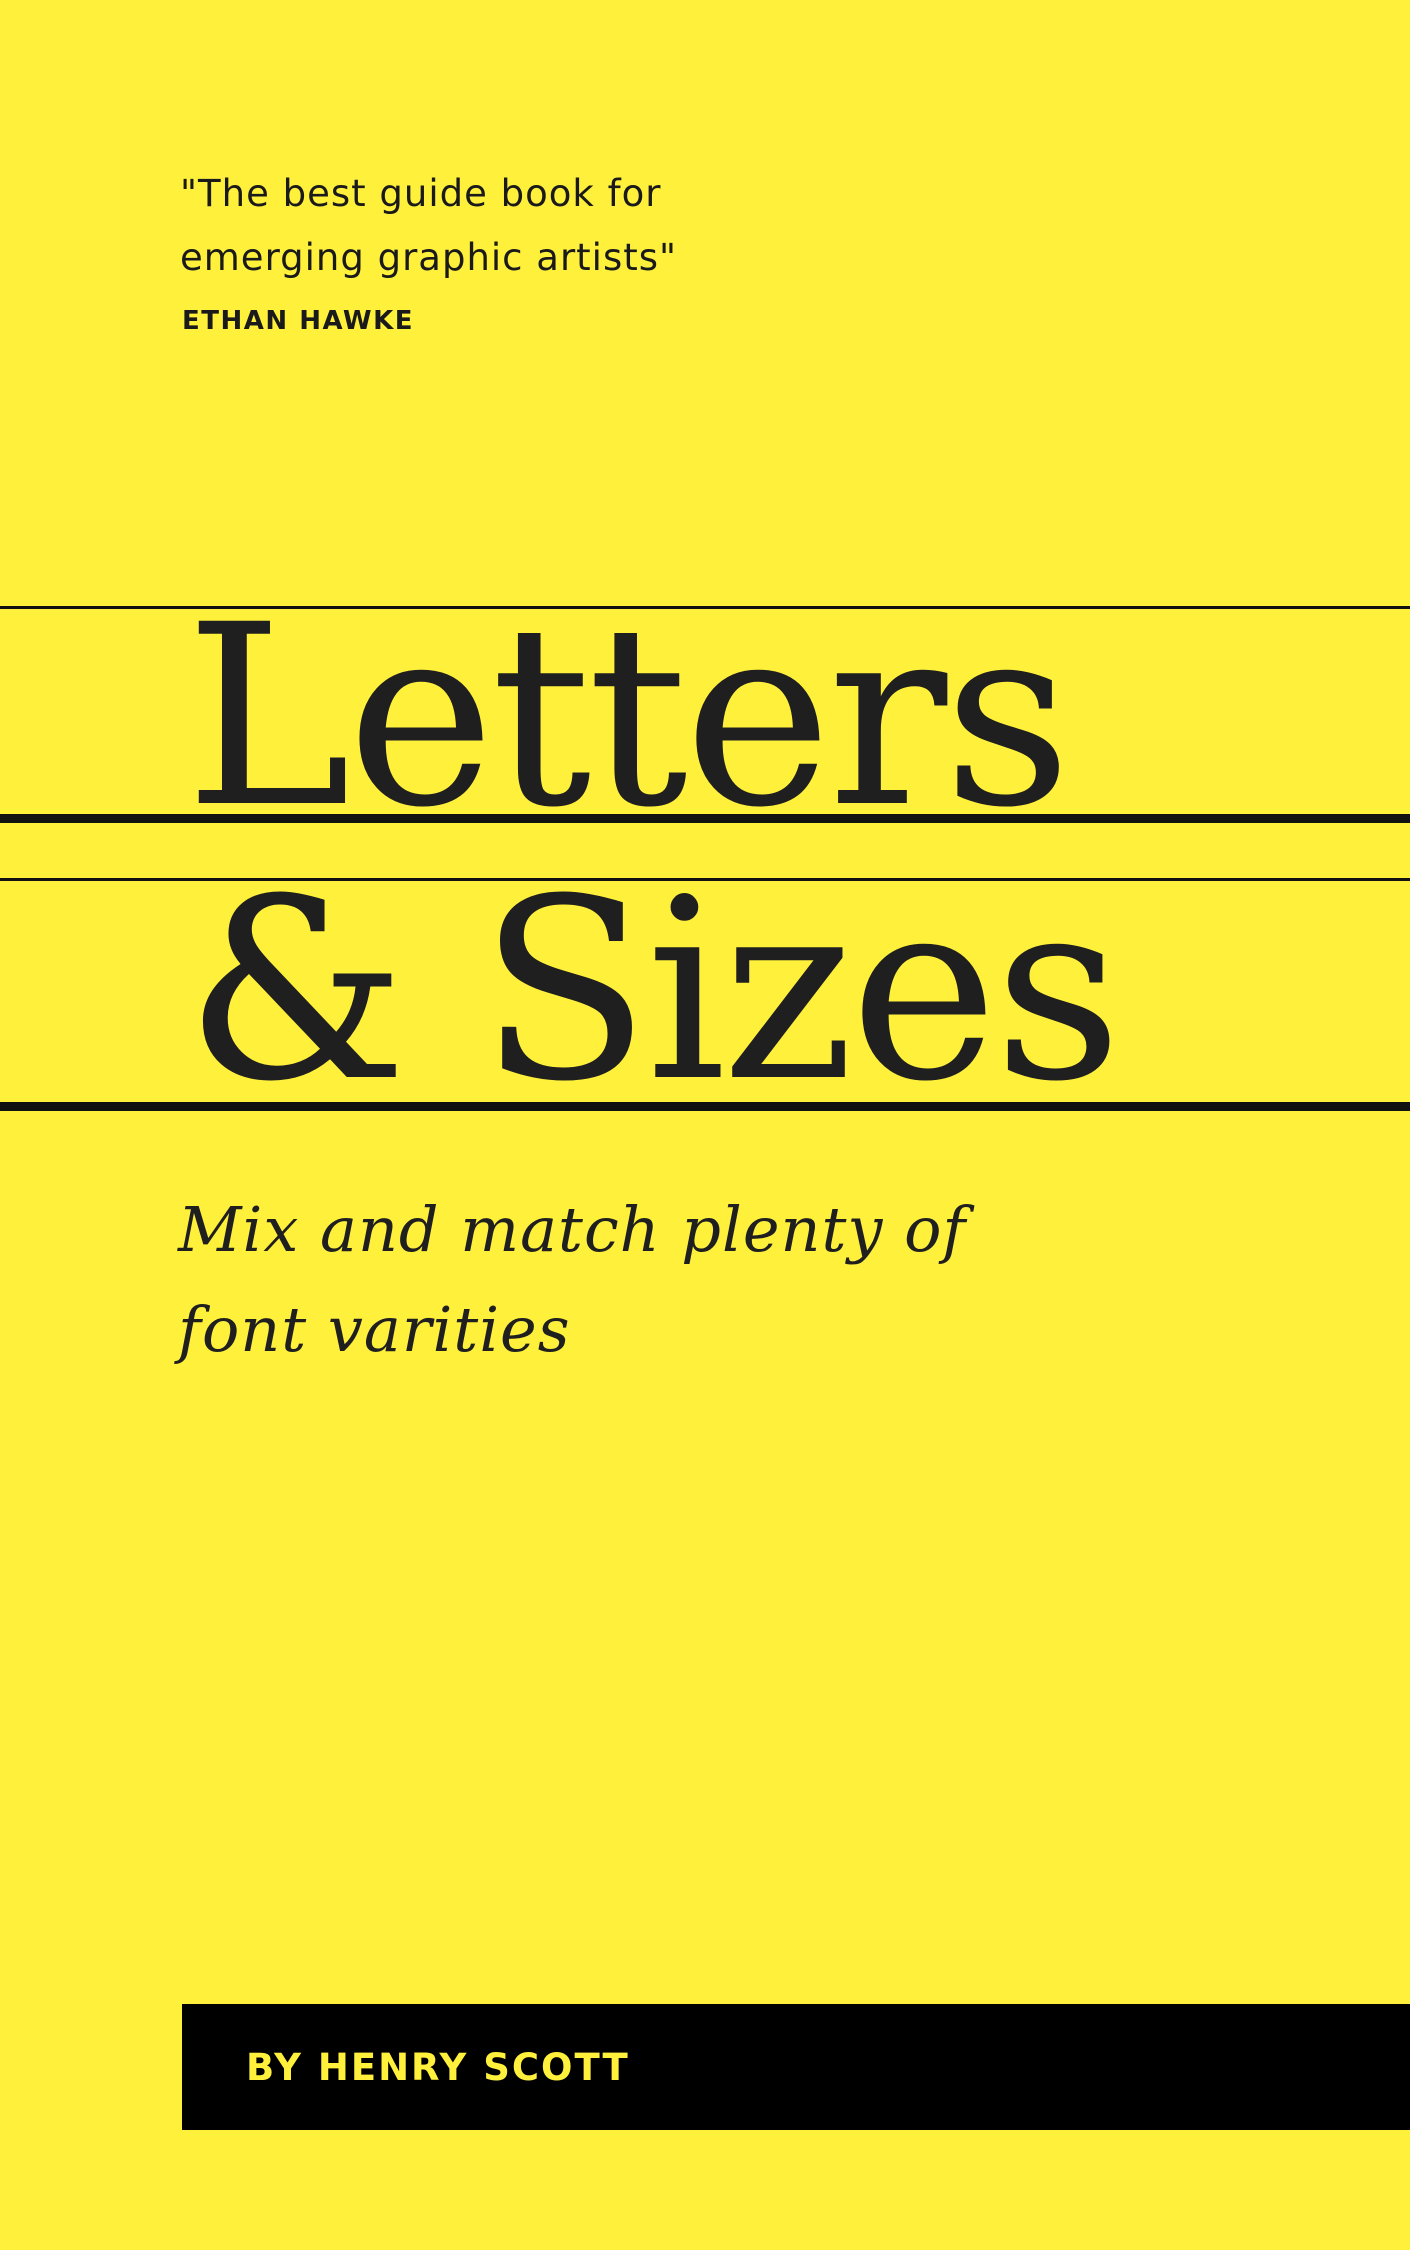  What do you see at coordinates (298, 321) in the screenshot?
I see `quote-attribution: ETHAN HAWKE` at bounding box center [298, 321].